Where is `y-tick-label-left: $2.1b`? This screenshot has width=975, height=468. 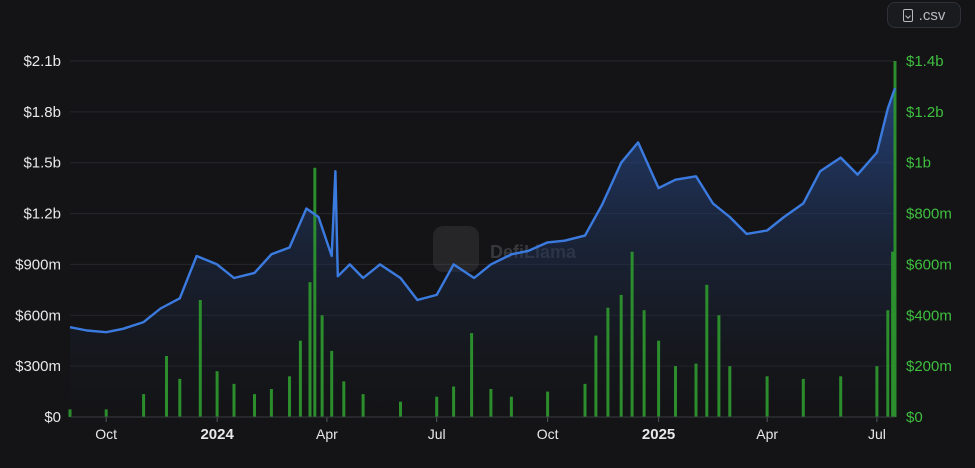
y-tick-label-left: $2.1b is located at coordinates (42, 61).